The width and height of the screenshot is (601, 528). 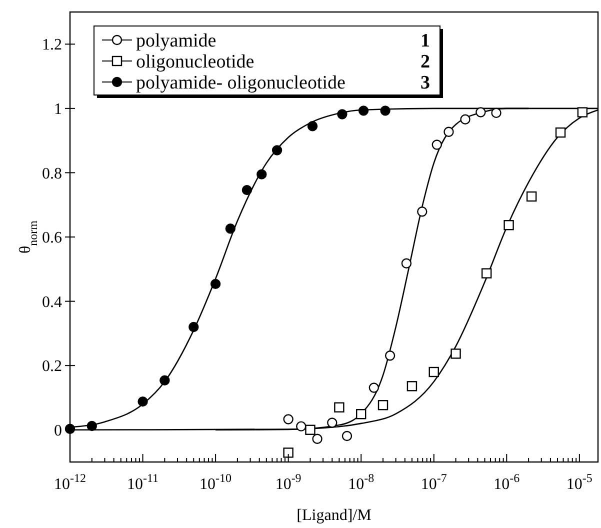 What do you see at coordinates (142, 482) in the screenshot?
I see `x-tick-label: 10$^{-11}$` at bounding box center [142, 482].